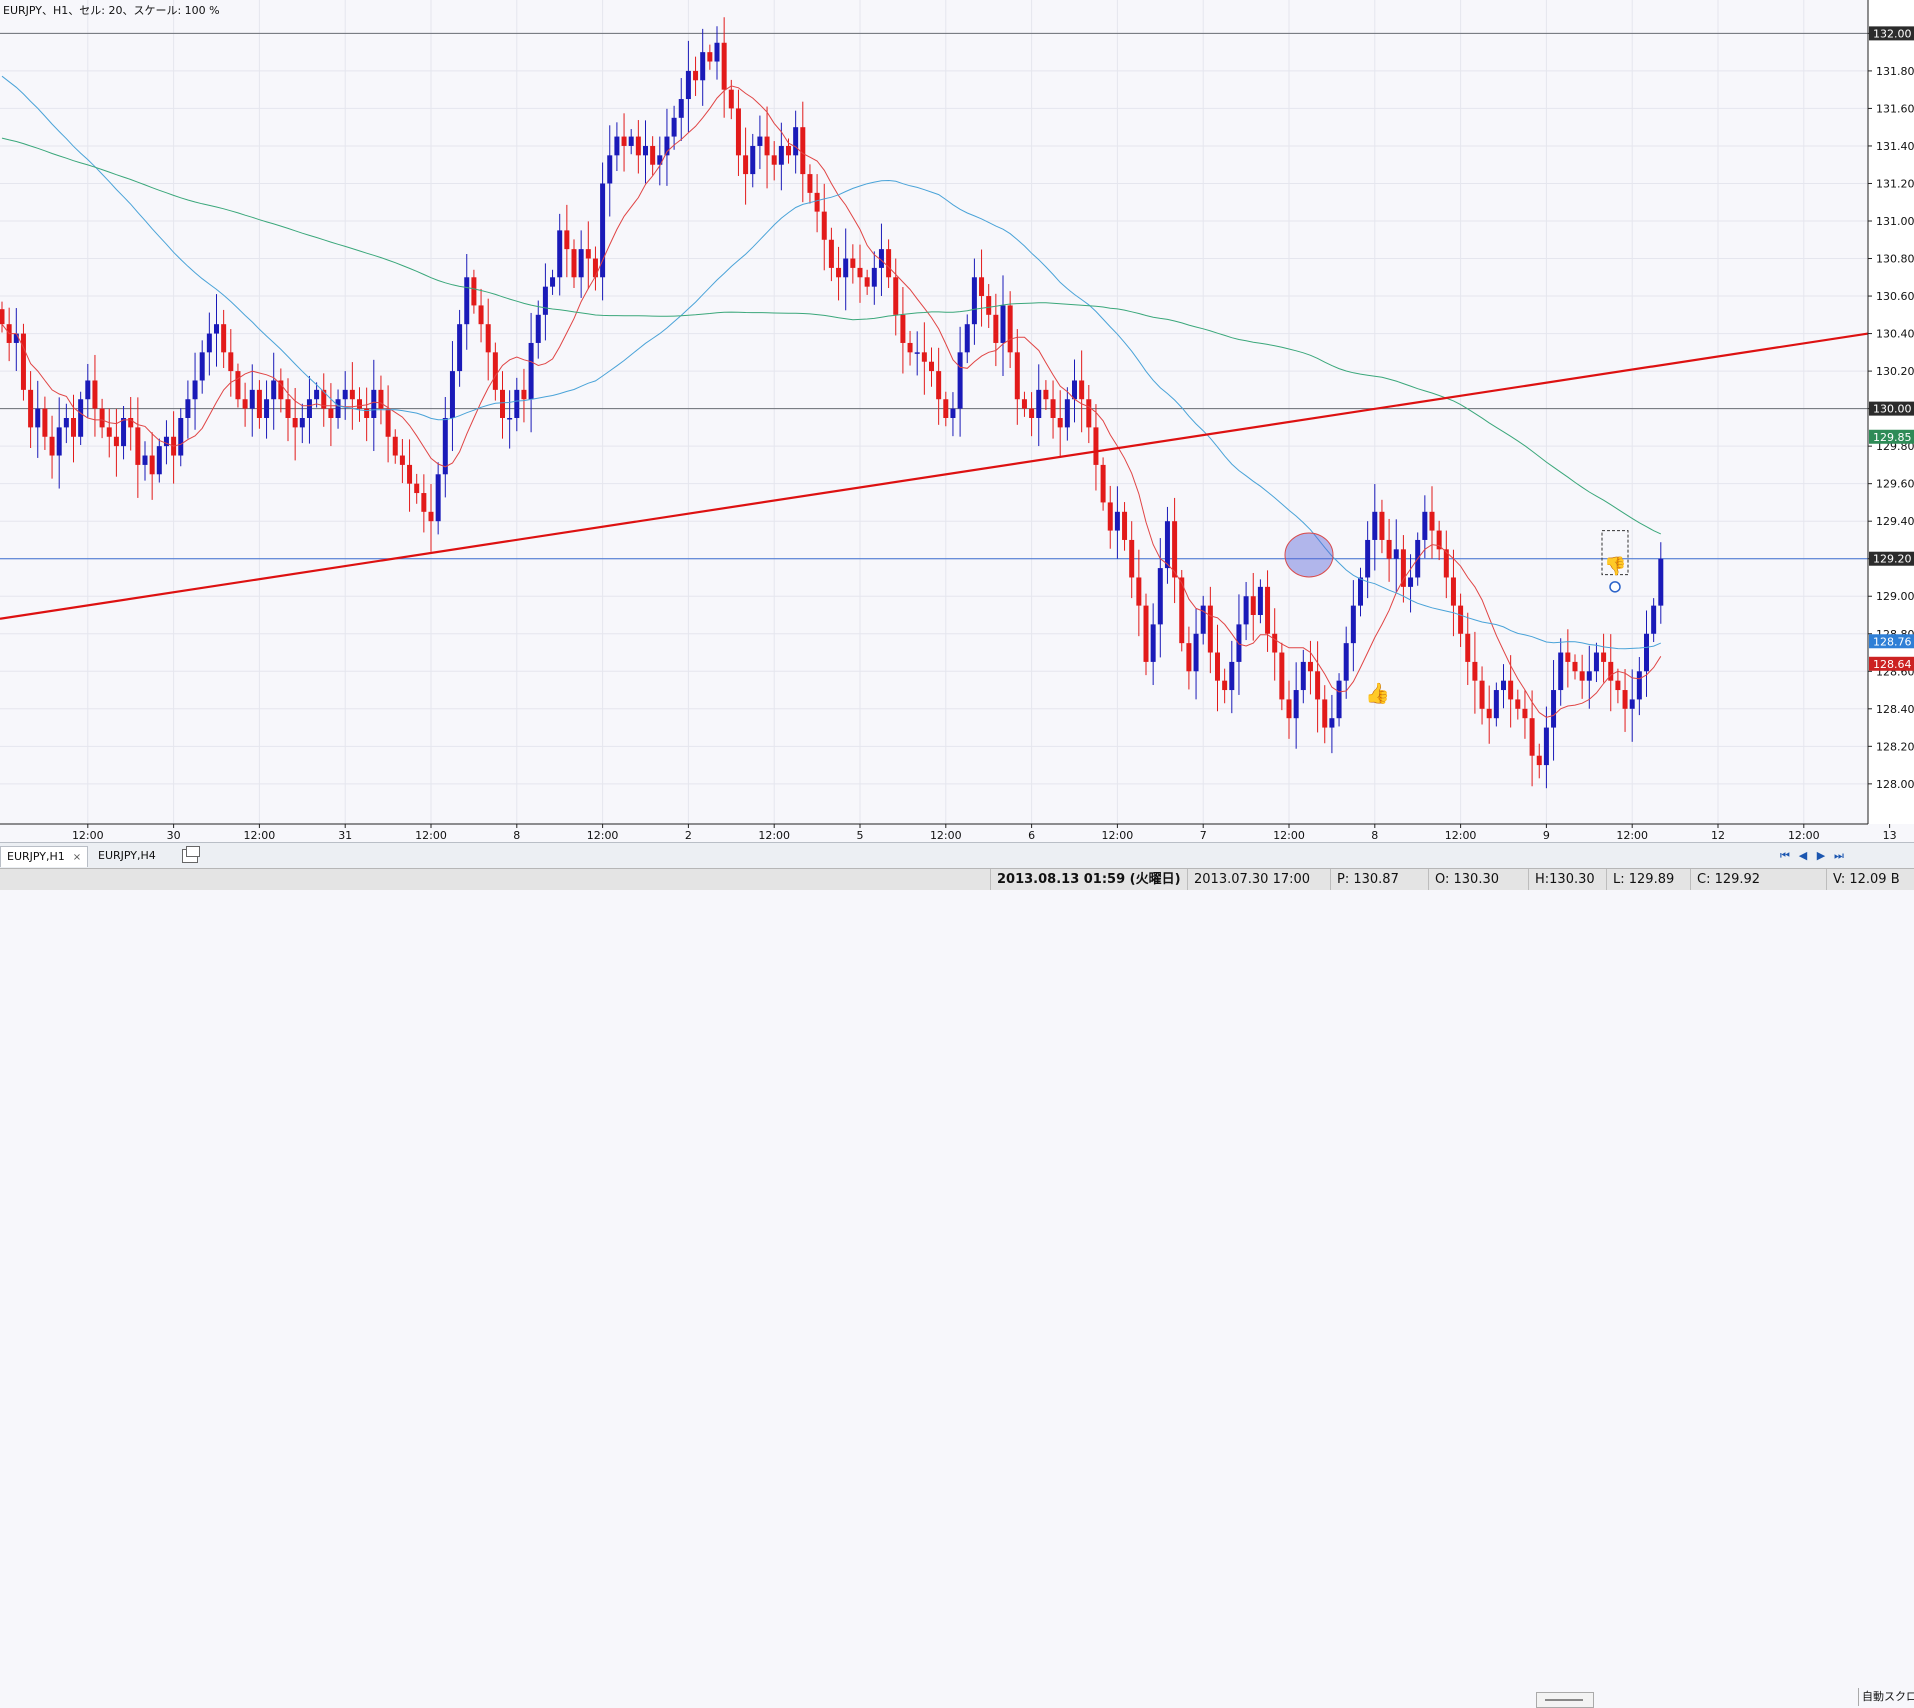 Image resolution: width=1914 pixels, height=1708 pixels. I want to click on y-tick-label: 131.20, so click(1895, 183).